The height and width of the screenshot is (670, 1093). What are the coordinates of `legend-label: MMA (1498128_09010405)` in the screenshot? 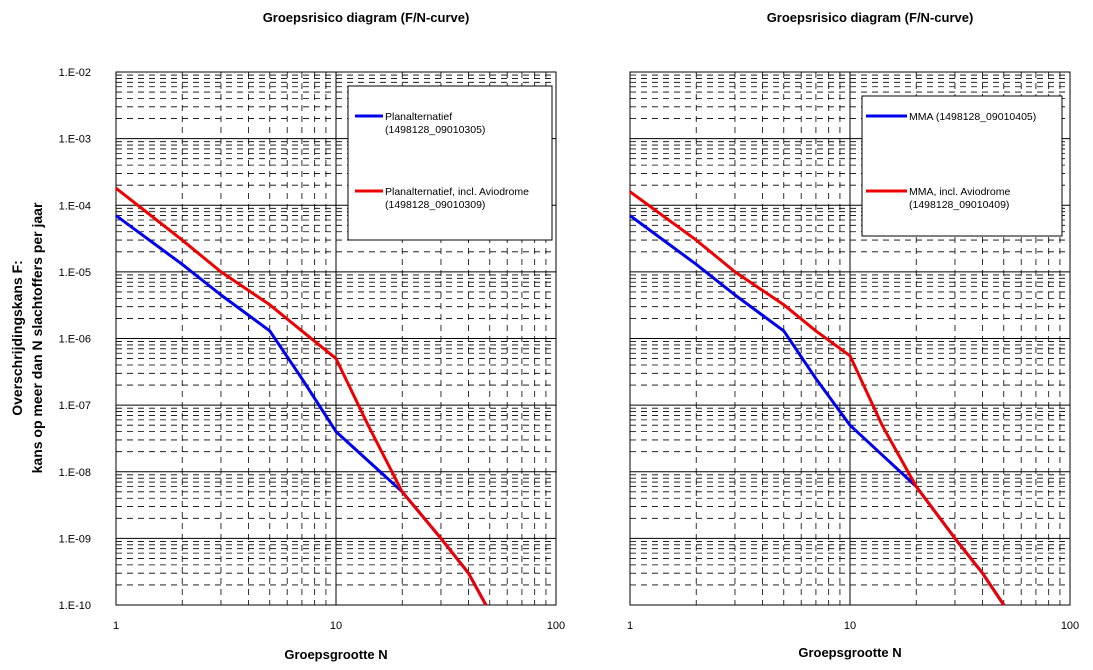 It's located at (972, 117).